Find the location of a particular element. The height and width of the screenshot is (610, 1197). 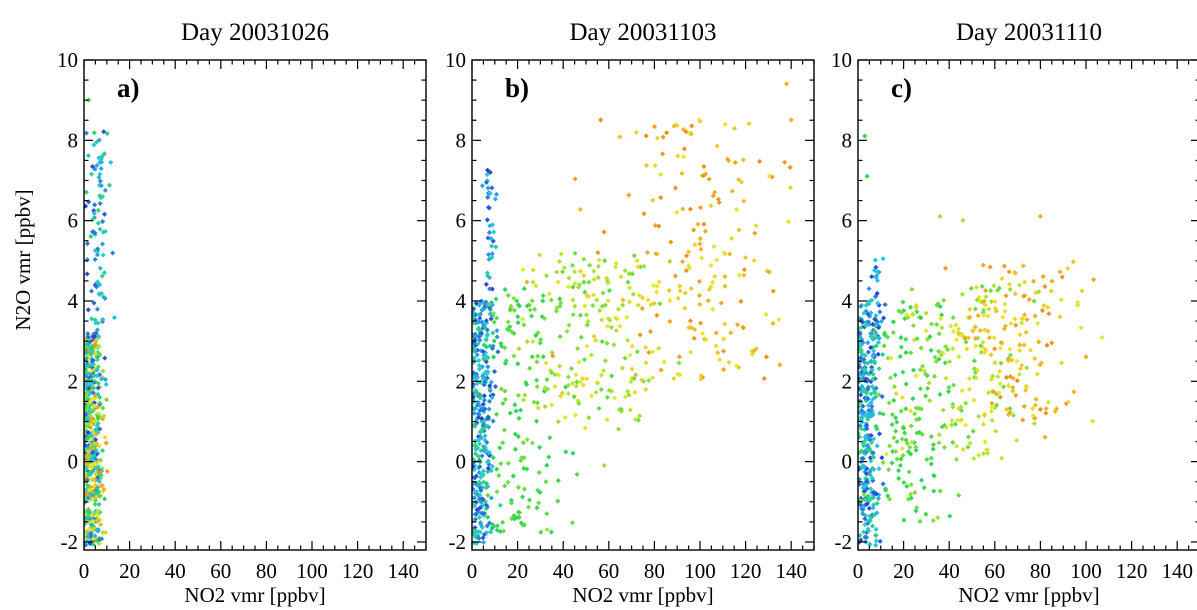

panel-letter-label: c) is located at coordinates (901, 88).